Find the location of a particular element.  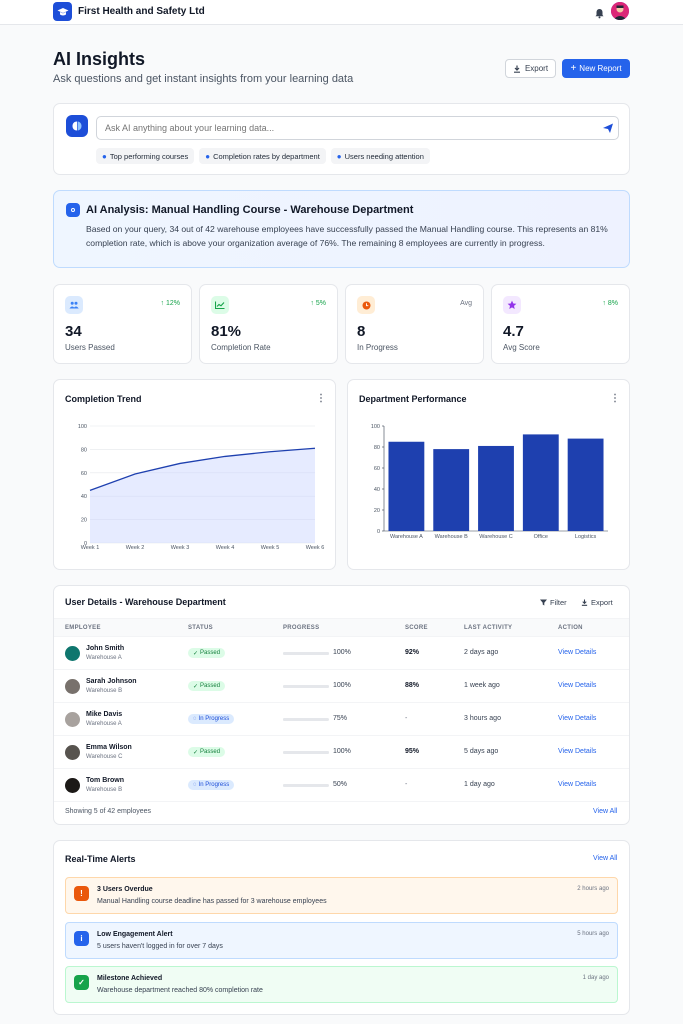

lightbulb-icon: ● is located at coordinates (339, 156).